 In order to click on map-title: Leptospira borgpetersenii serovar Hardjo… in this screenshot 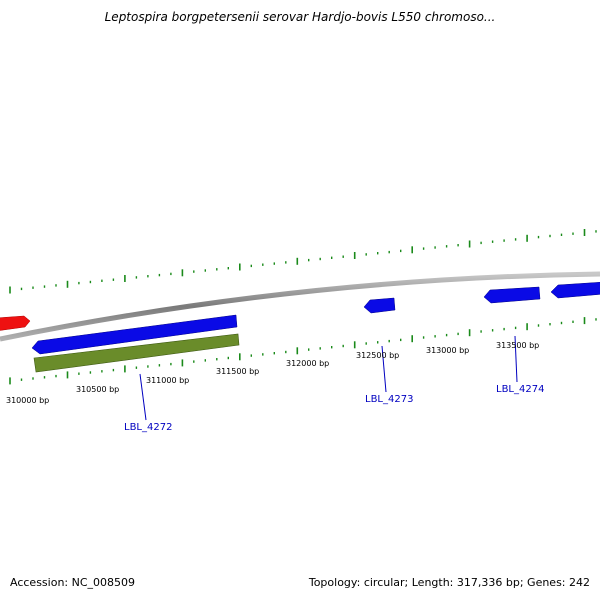, I will do `click(300, 17)`.